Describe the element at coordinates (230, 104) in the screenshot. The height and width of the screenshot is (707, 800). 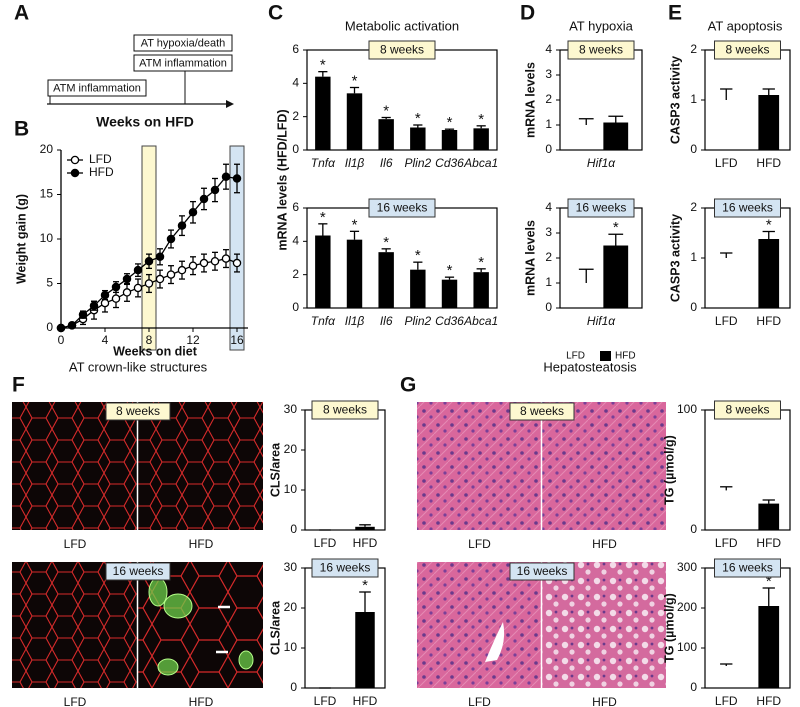
I see `arrow-head` at that location.